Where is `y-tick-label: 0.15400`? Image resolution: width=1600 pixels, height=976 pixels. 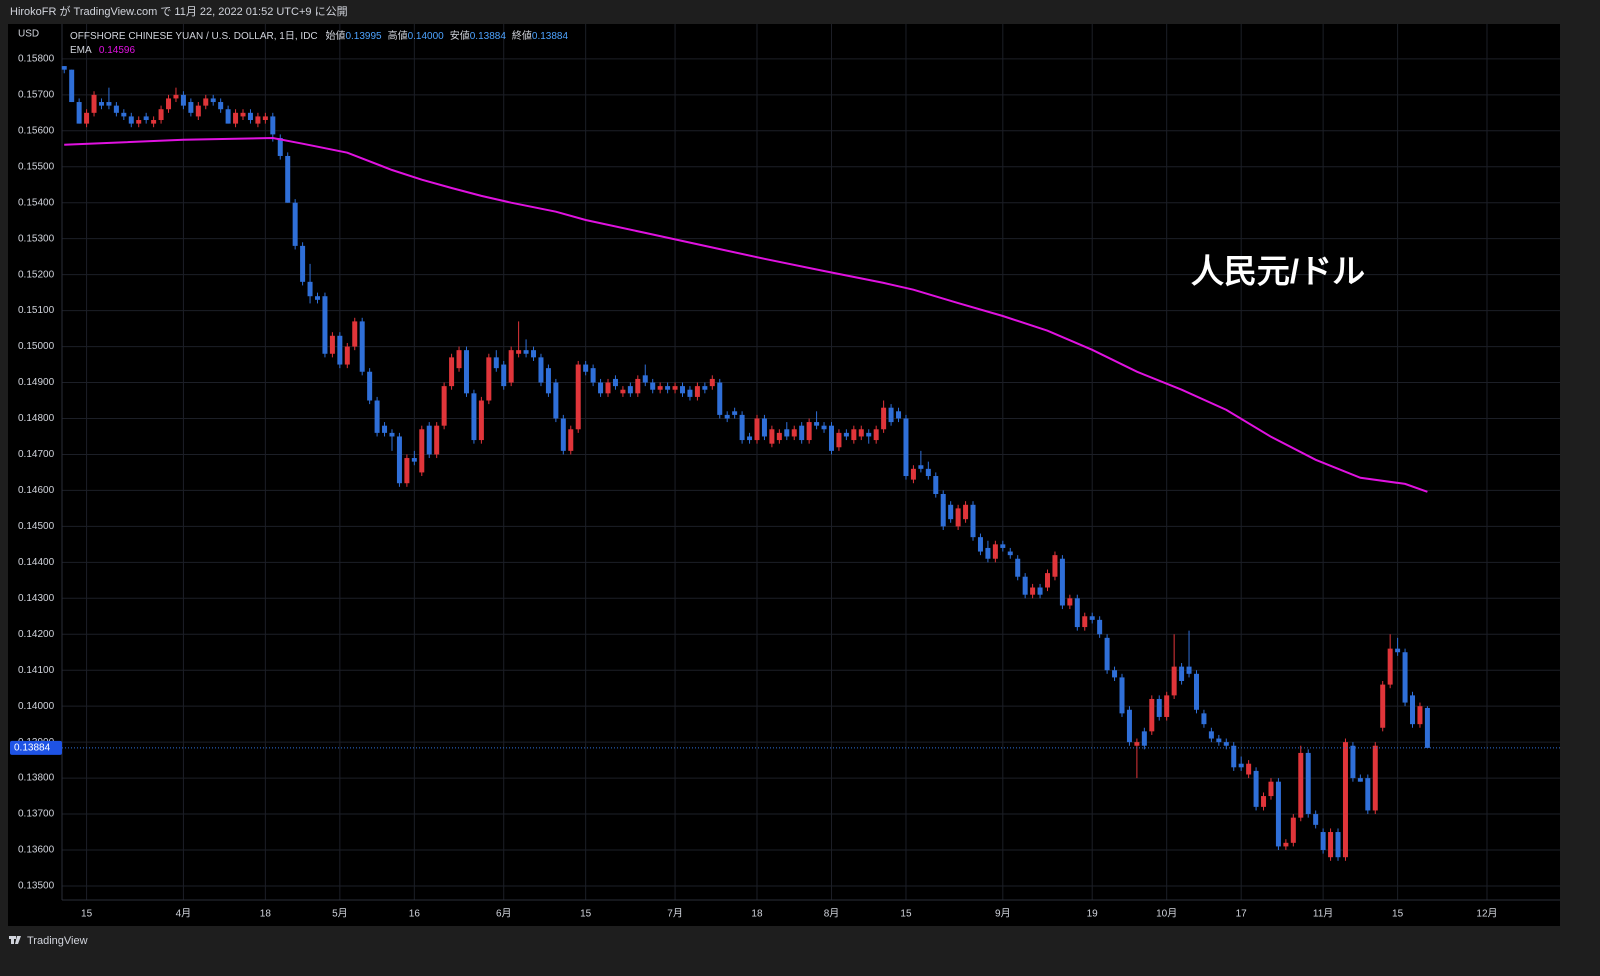 y-tick-label: 0.15400 is located at coordinates (36, 202).